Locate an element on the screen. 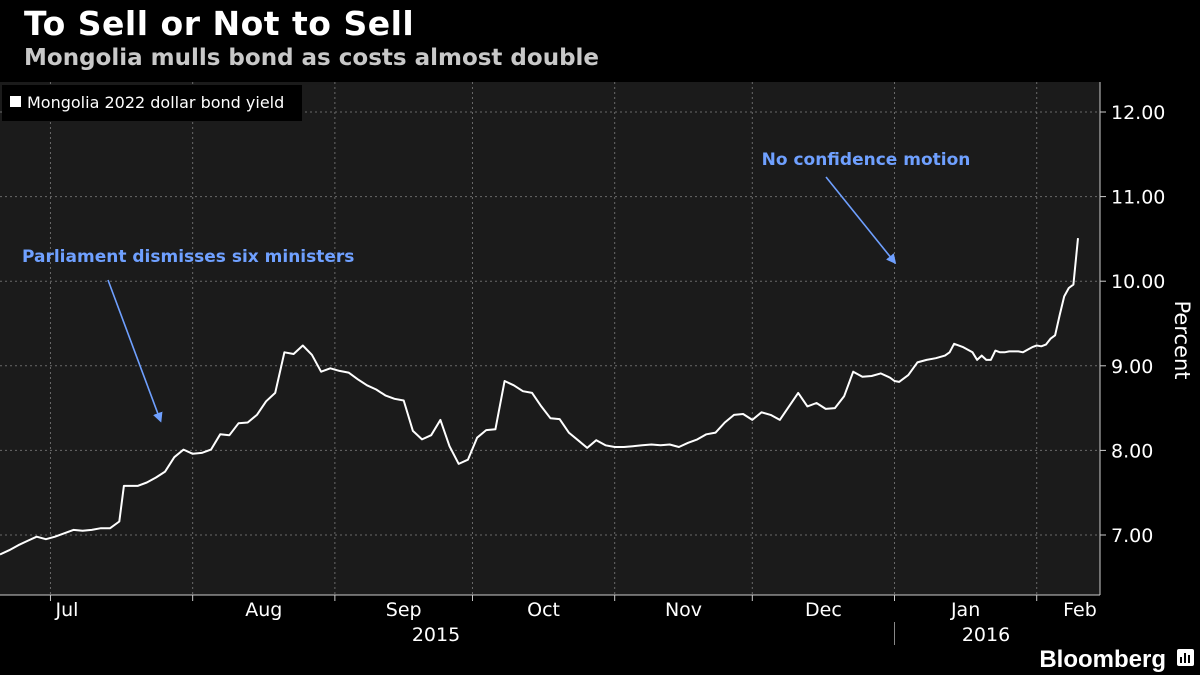 The image size is (1200, 675). y-tick-label: 11.00 is located at coordinates (1138, 198).